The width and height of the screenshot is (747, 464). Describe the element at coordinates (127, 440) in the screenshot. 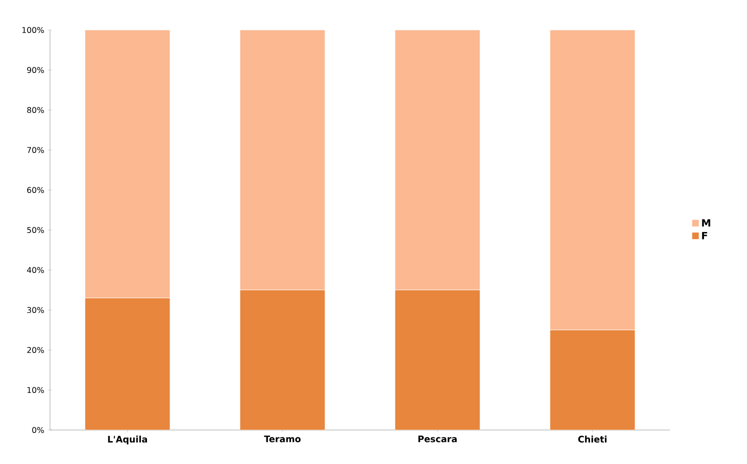

I see `x-tick-label: L'Aquila` at that location.